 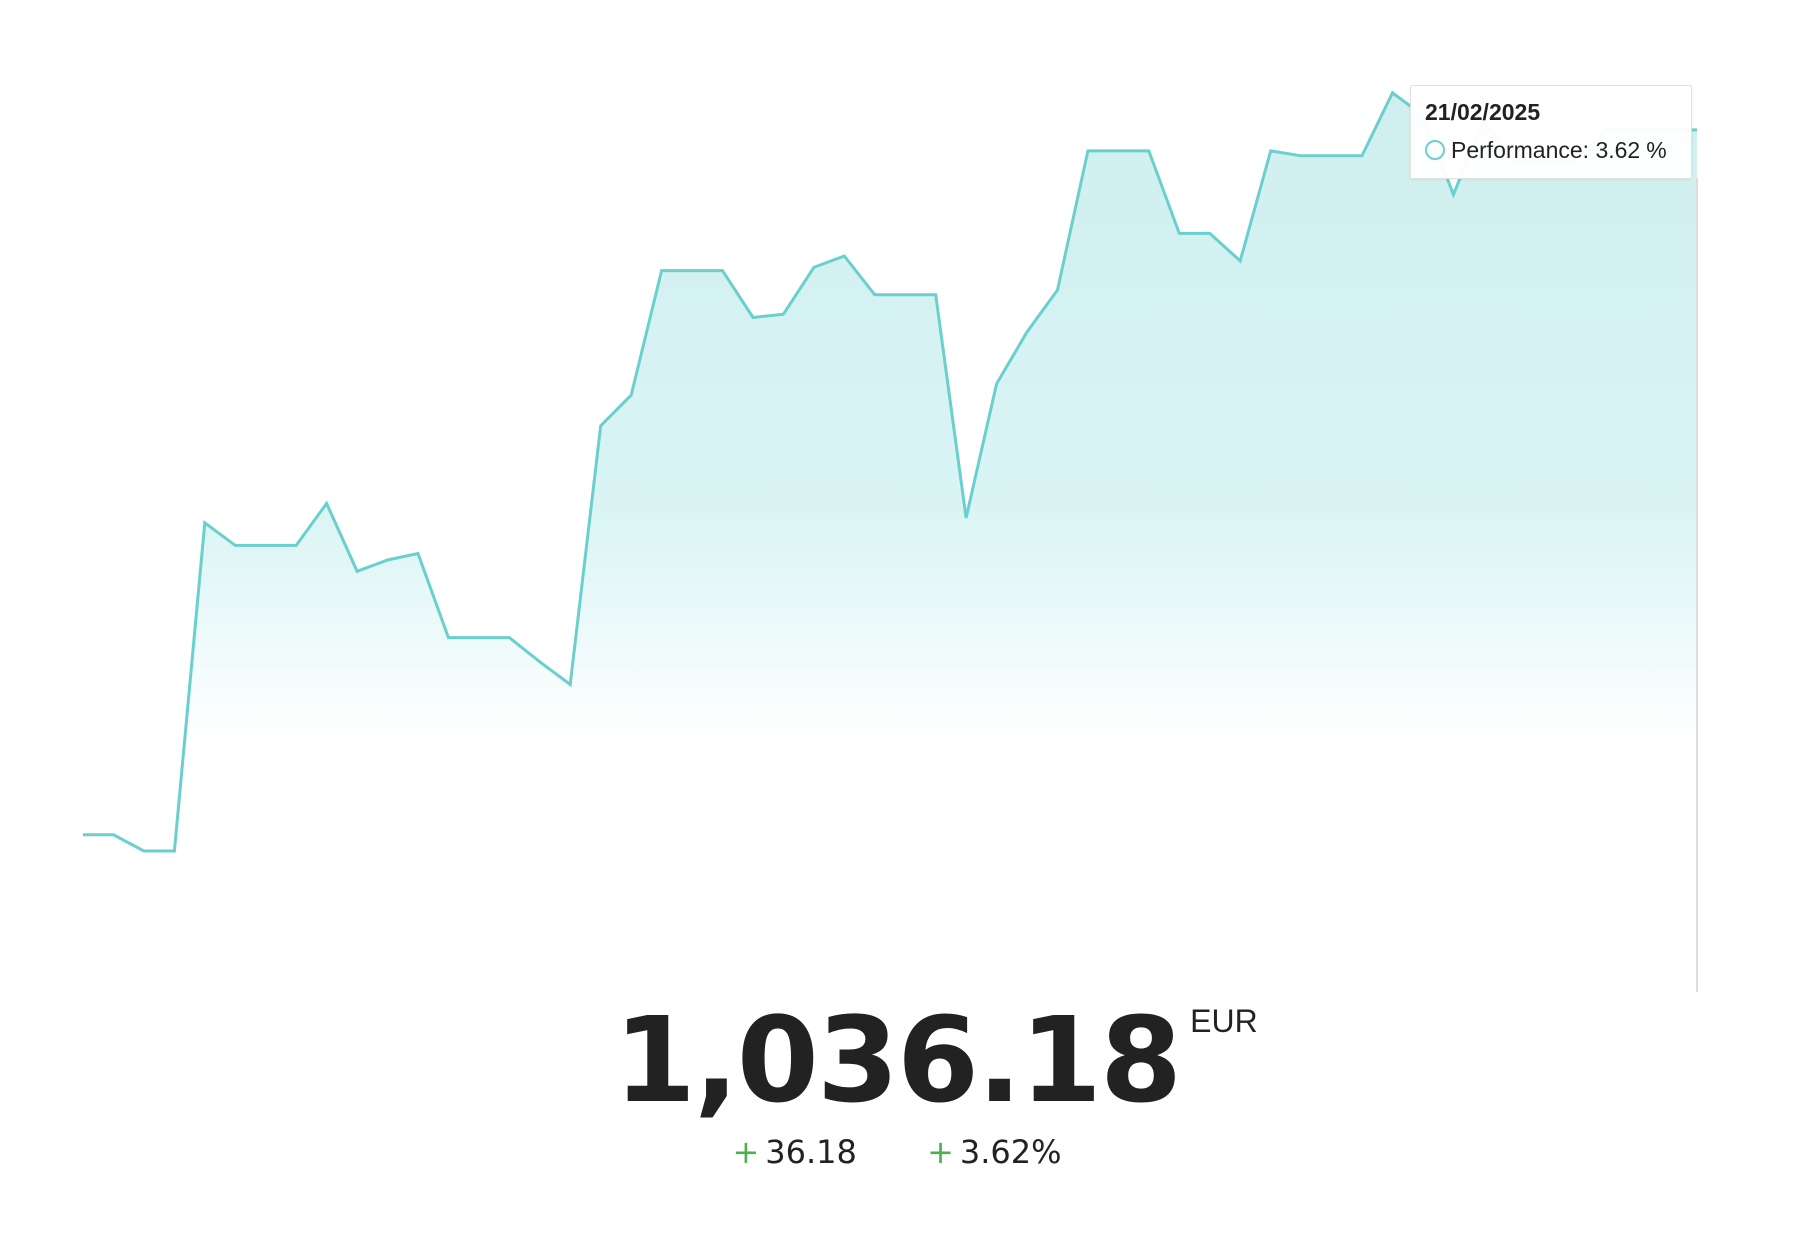 I want to click on tooltip-row: Performance: 3.62 %, so click(x=1551, y=150).